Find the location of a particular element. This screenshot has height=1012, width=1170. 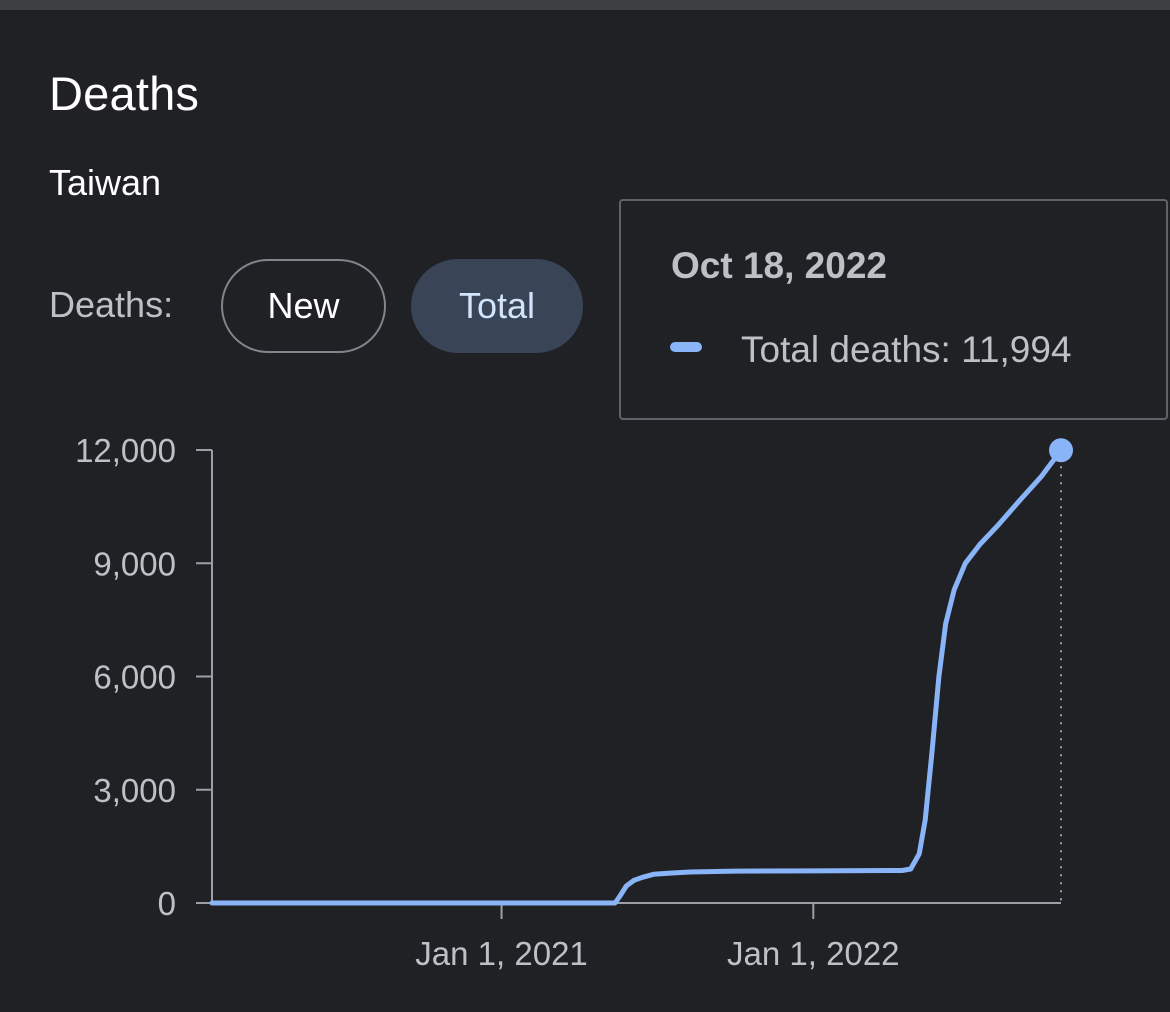

y-tick-label: 12,000 is located at coordinates (125, 450).